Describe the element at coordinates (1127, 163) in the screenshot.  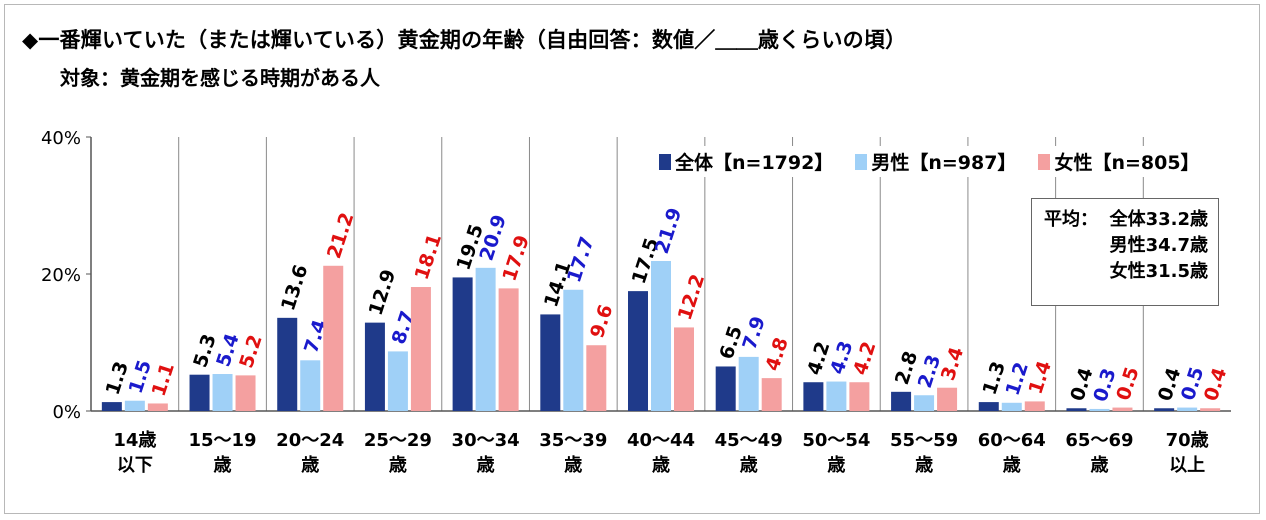
I see `legend-label-female: 女性【n=805】` at that location.